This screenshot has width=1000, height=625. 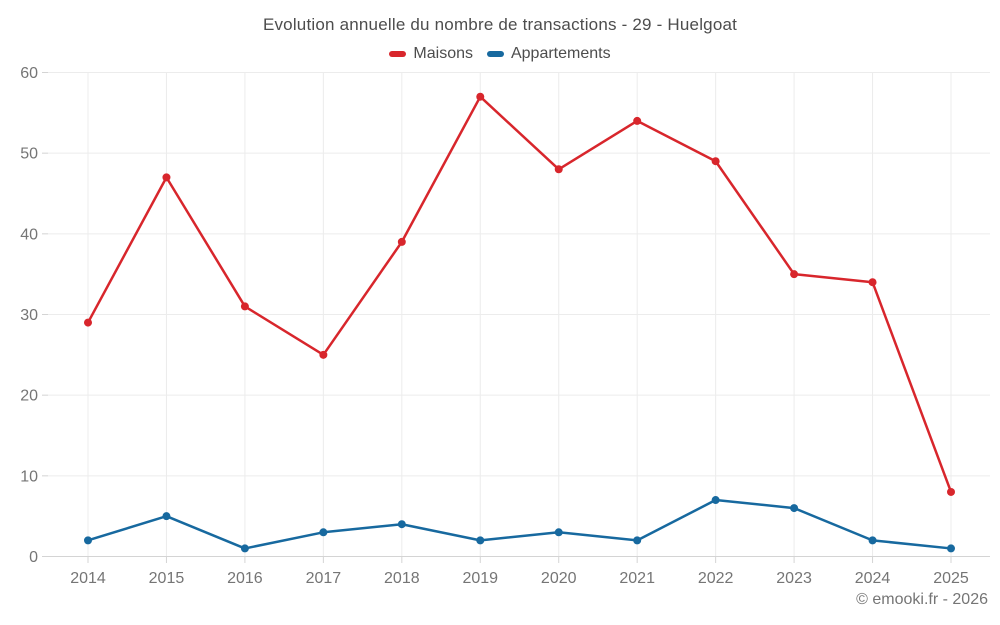 What do you see at coordinates (794, 578) in the screenshot?
I see `x-axis-tick-label: 2023` at bounding box center [794, 578].